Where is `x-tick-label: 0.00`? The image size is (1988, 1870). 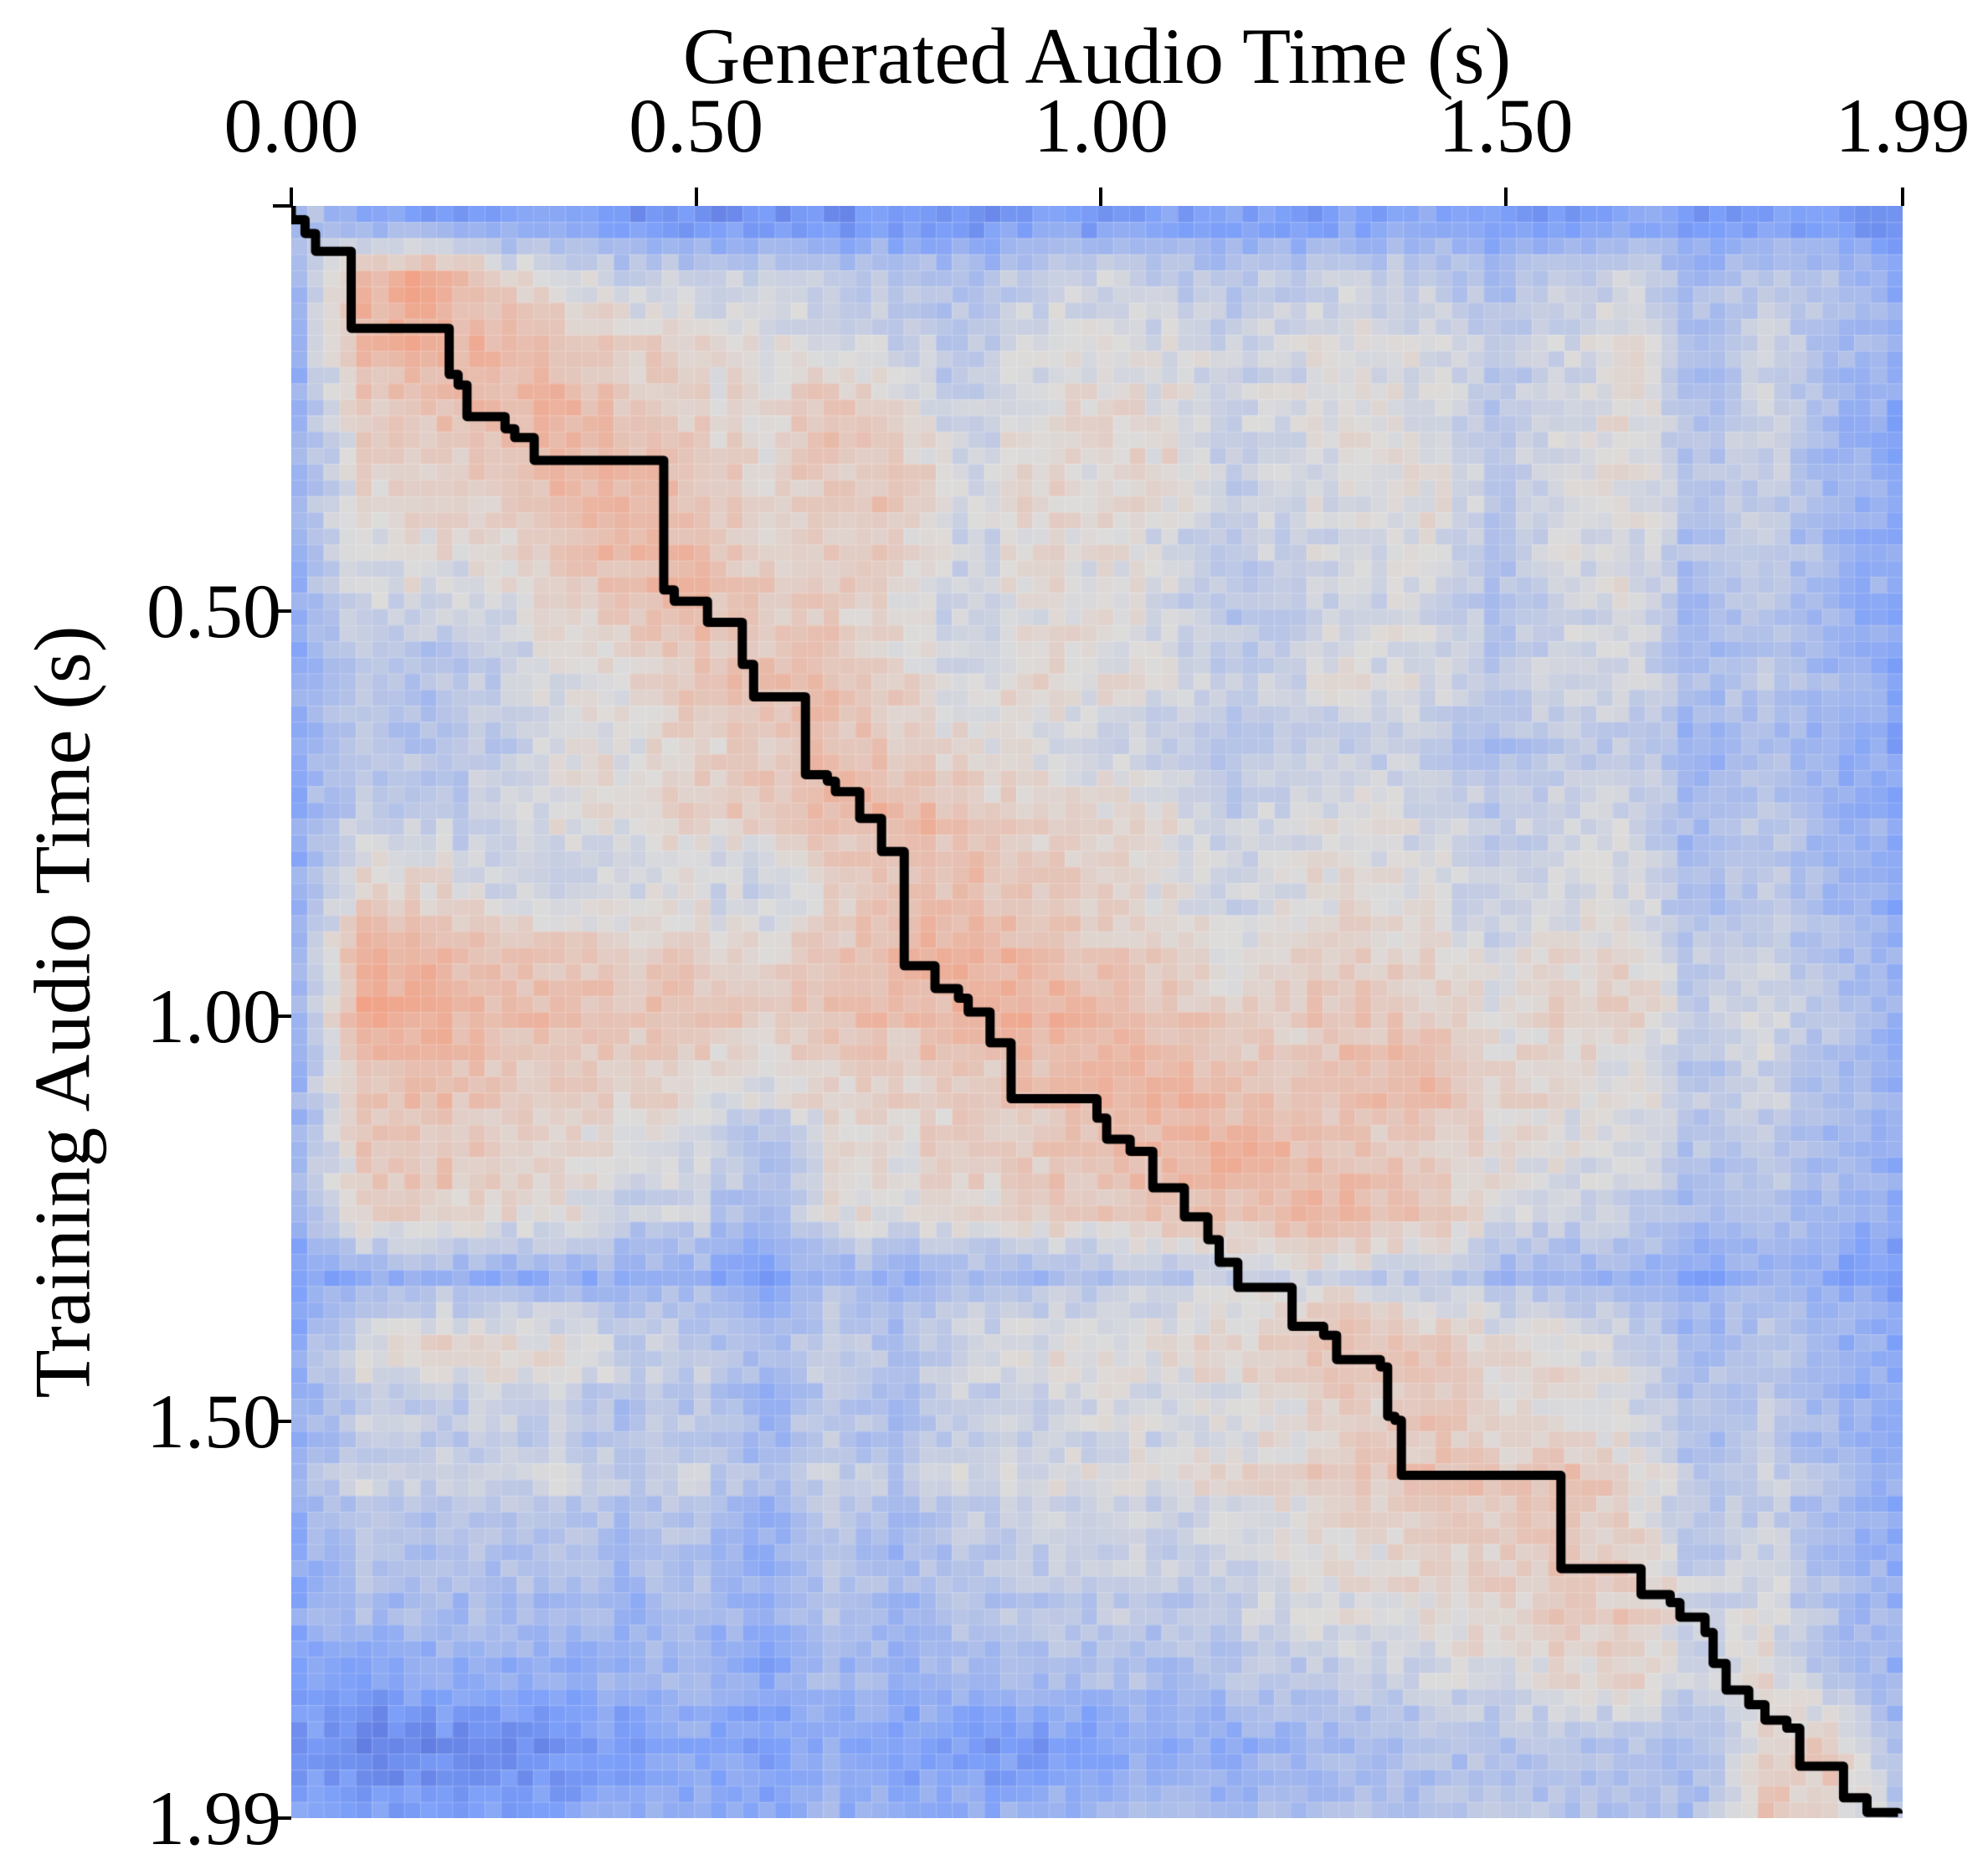 x-tick-label: 0.00 is located at coordinates (291, 125).